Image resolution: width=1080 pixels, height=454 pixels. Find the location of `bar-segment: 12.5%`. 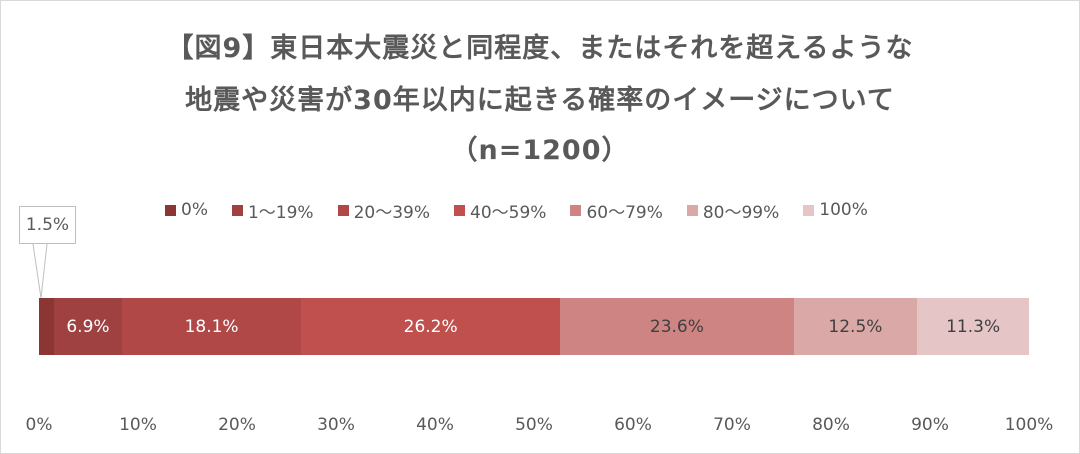

bar-segment: 12.5% is located at coordinates (855, 326).